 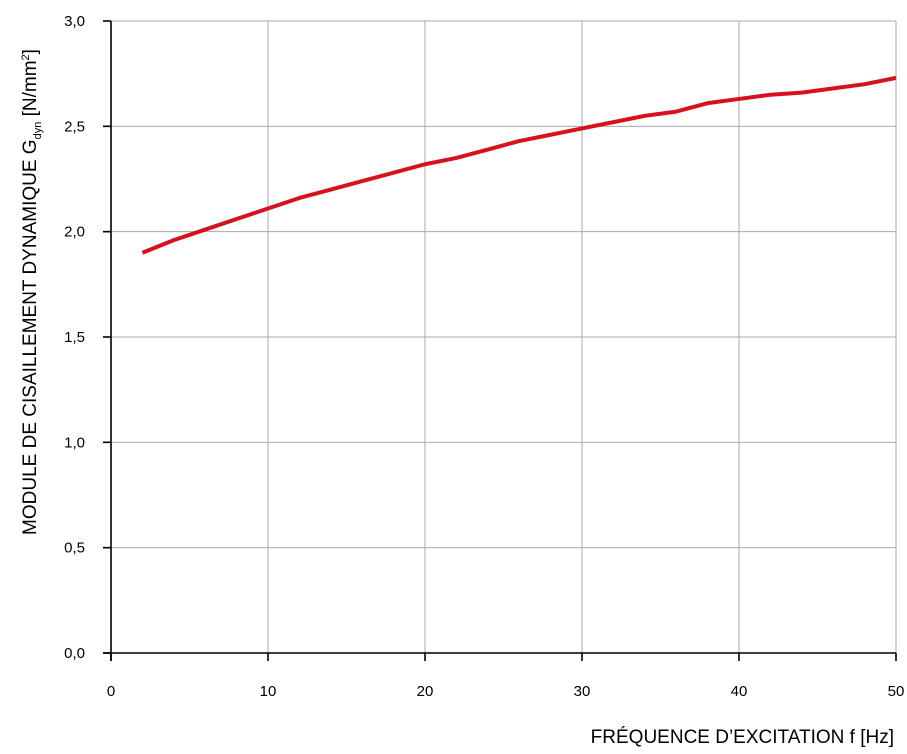 I want to click on x-tick-label: 30, so click(x=582, y=691).